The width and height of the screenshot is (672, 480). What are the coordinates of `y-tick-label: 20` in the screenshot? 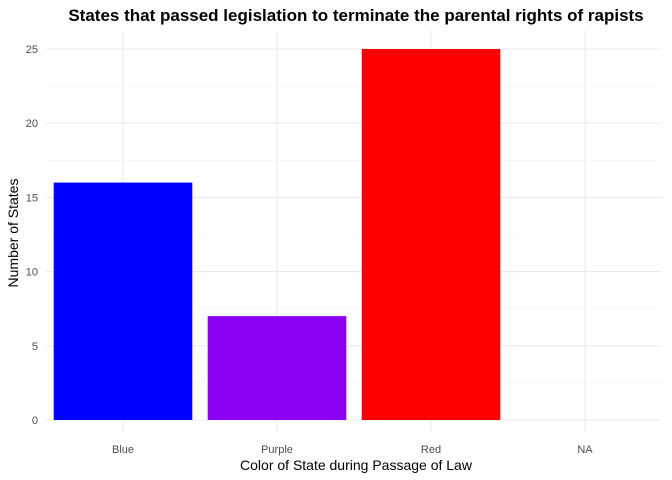 It's located at (32, 124).